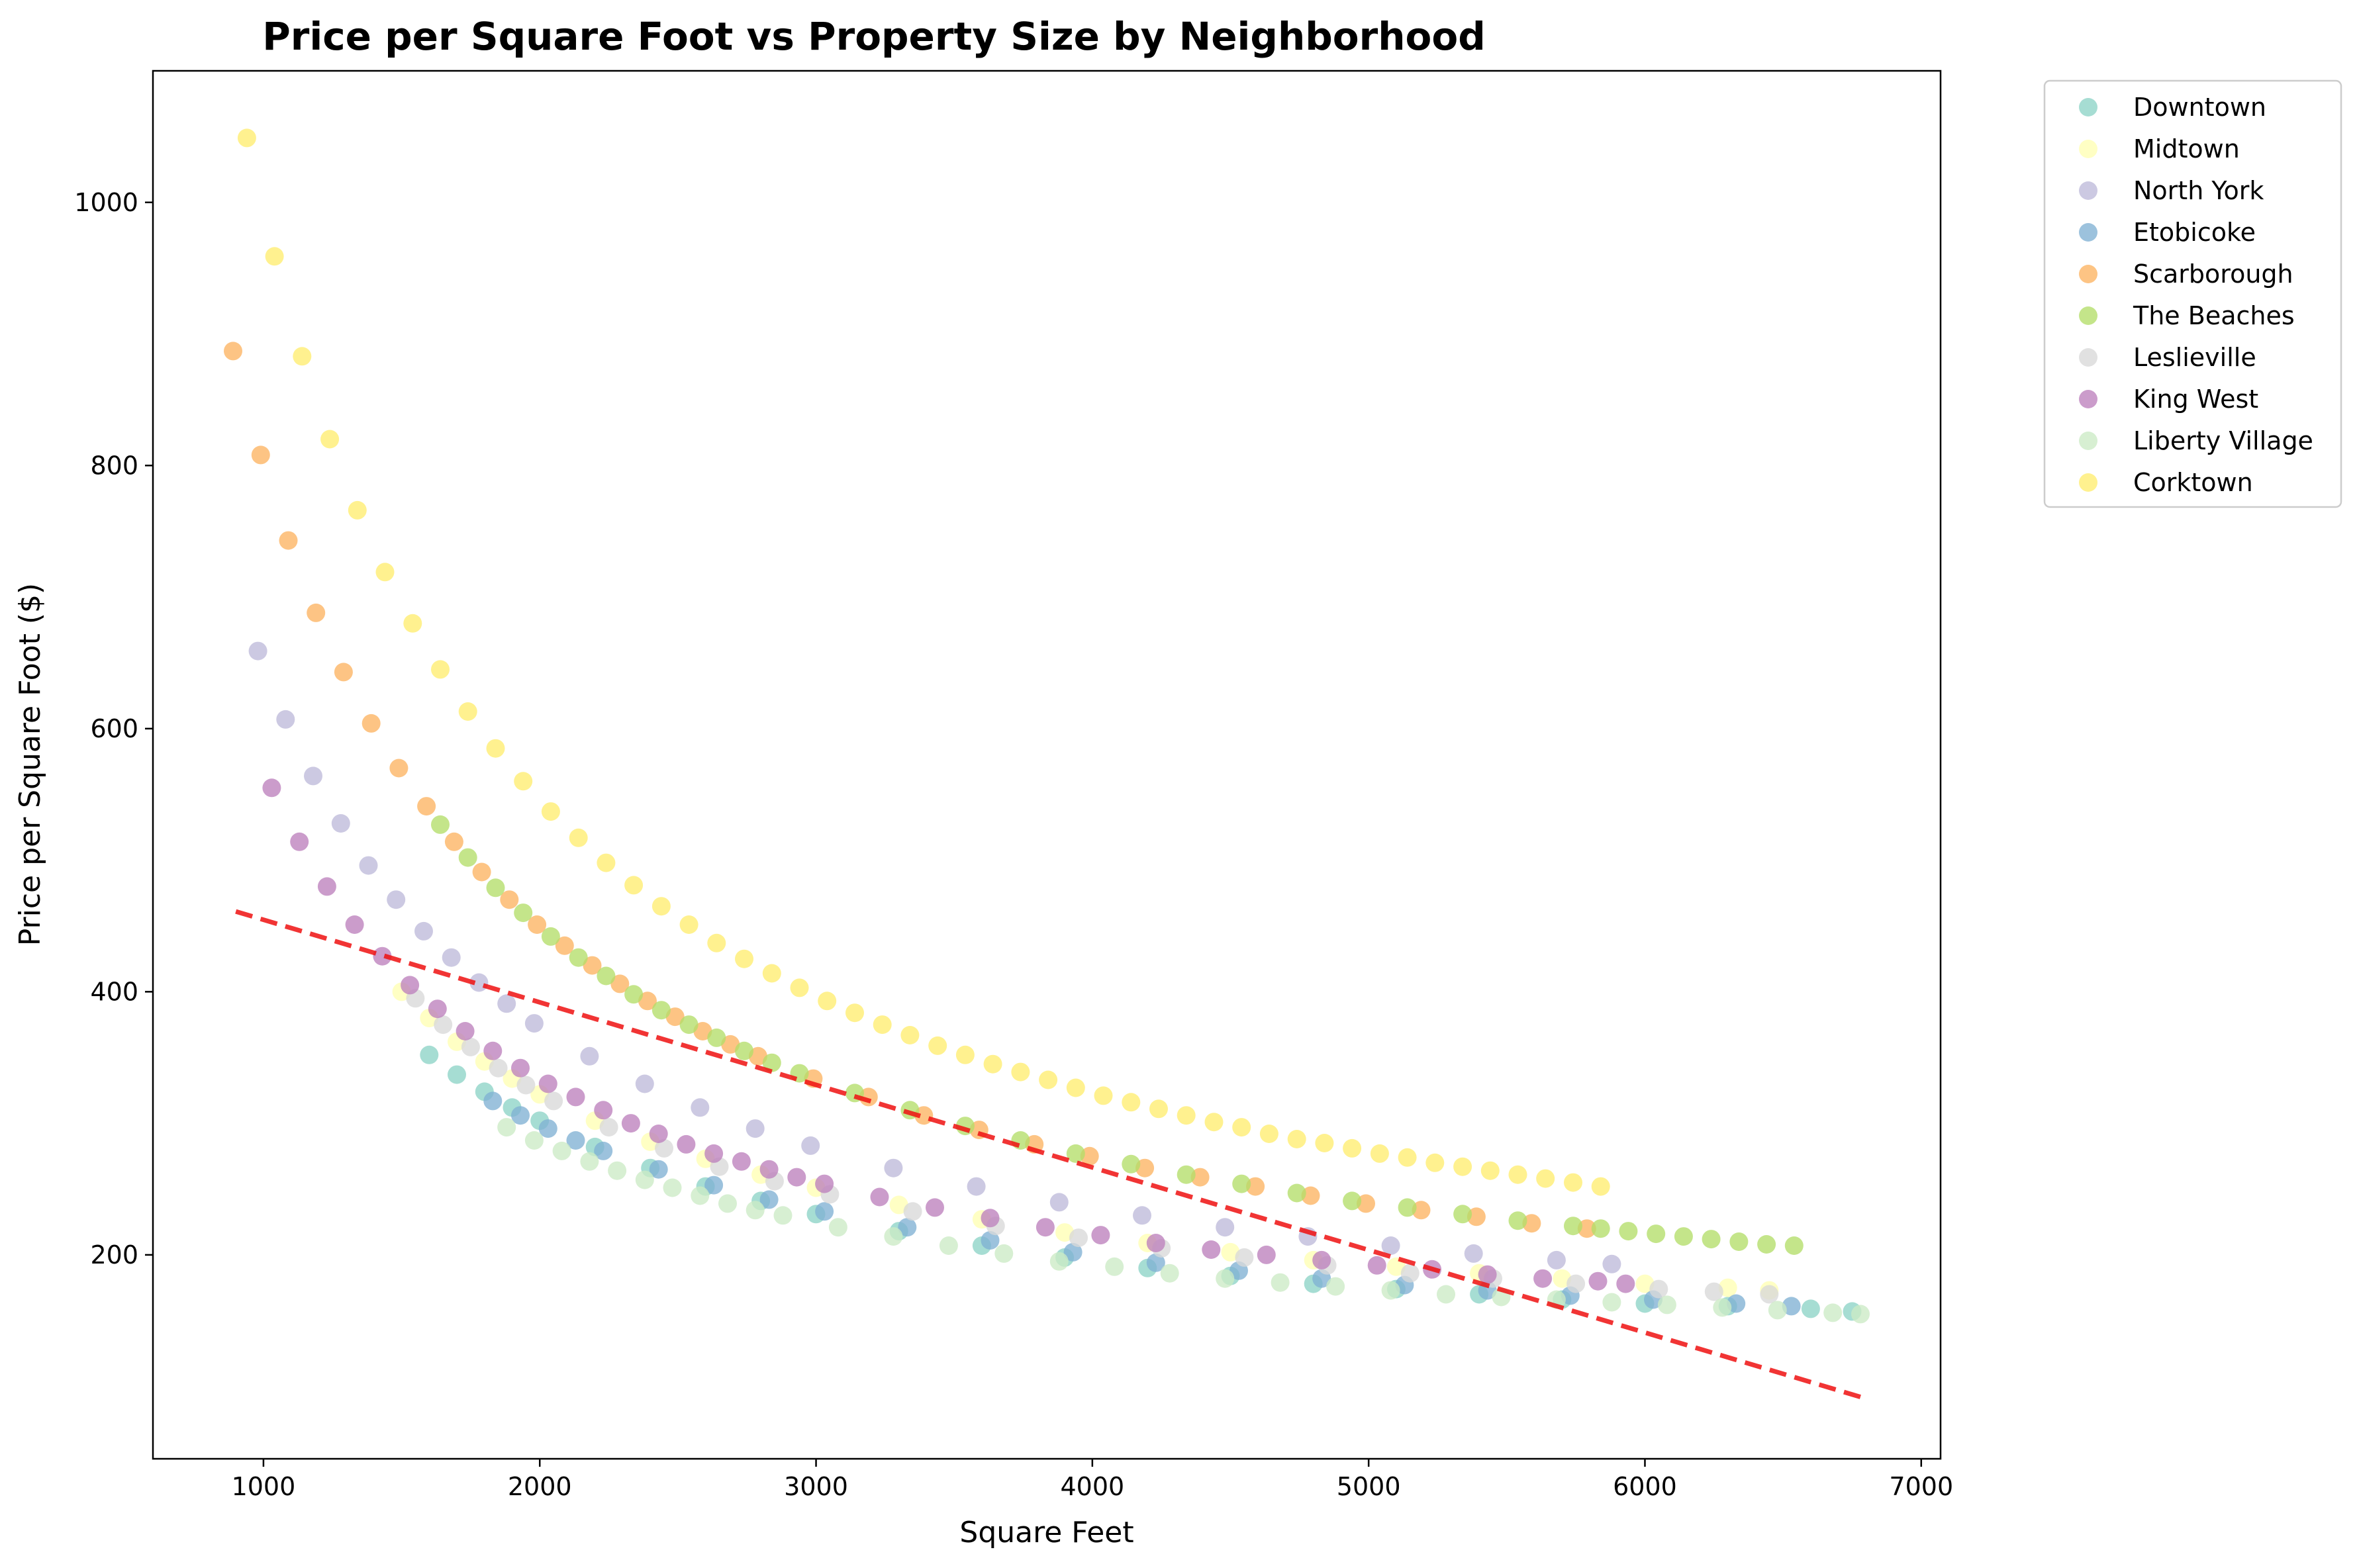 This screenshot has height=1568, width=2359. Describe the element at coordinates (2192, 293) in the screenshot. I see `legend-frame` at that location.